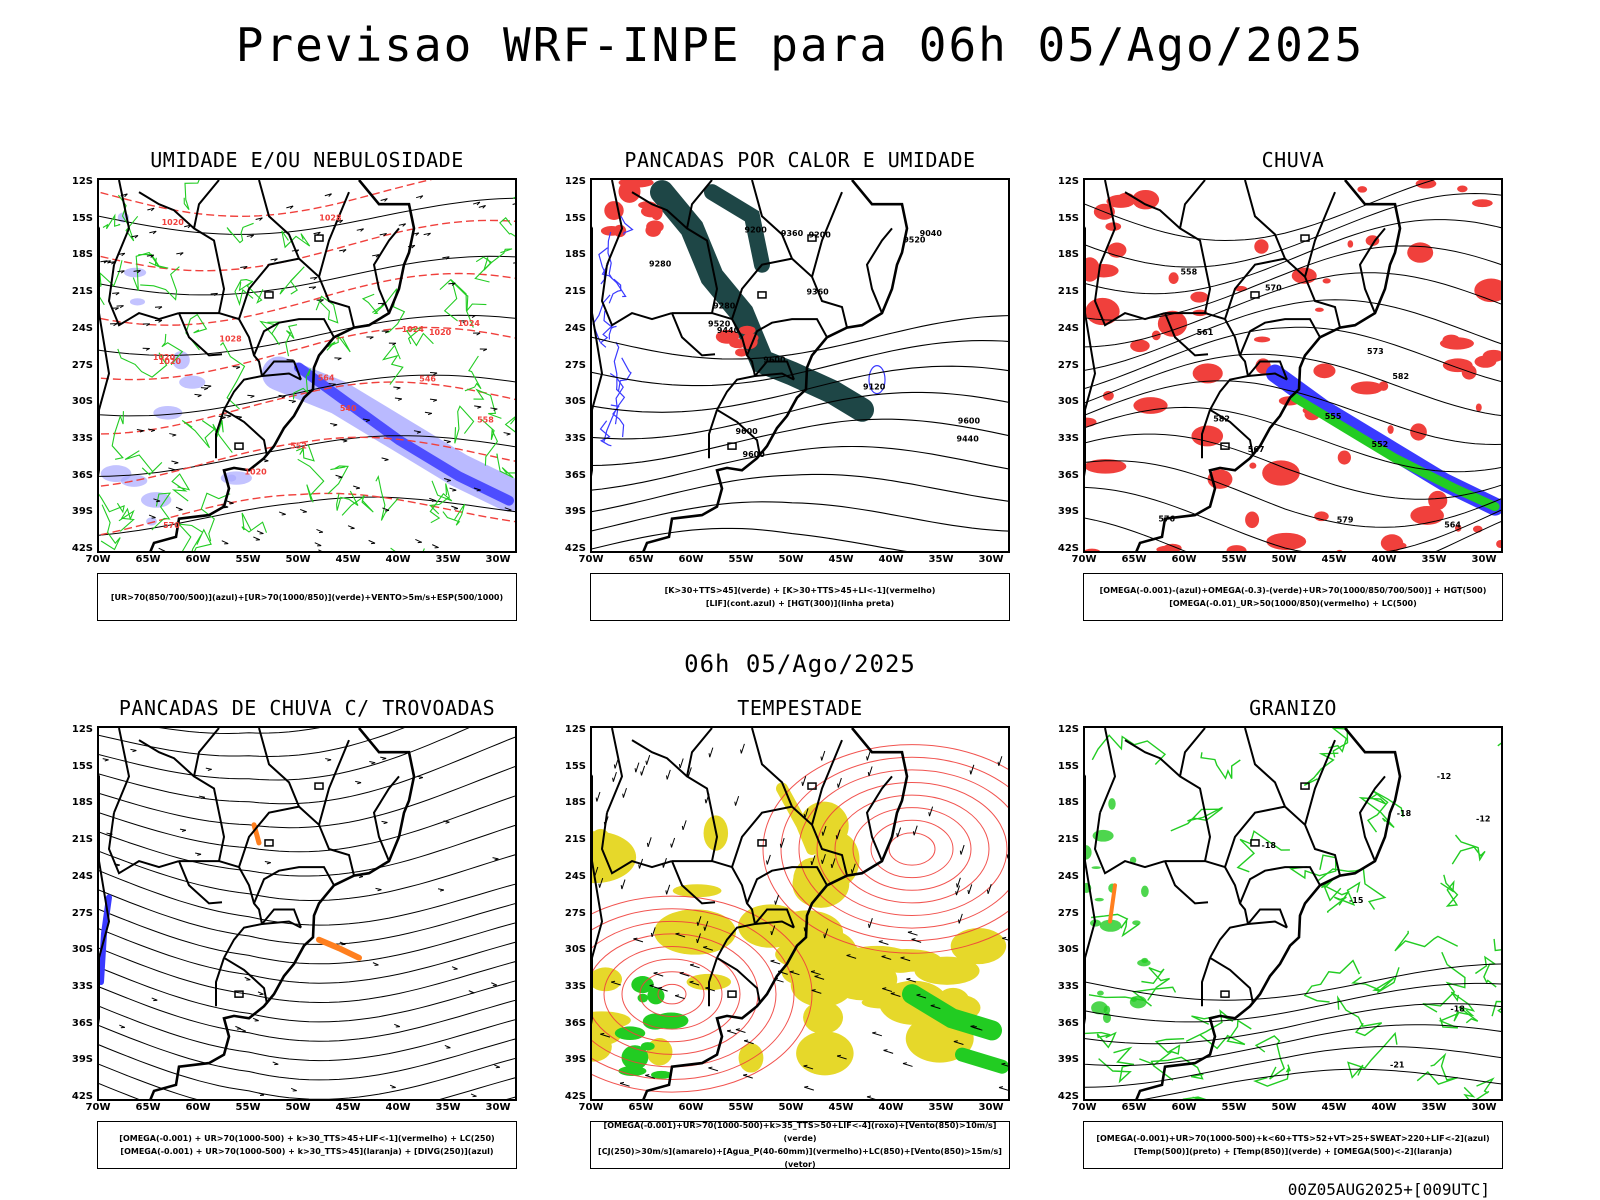  I want to click on longitude-tick: 50W, so click(791, 1107).